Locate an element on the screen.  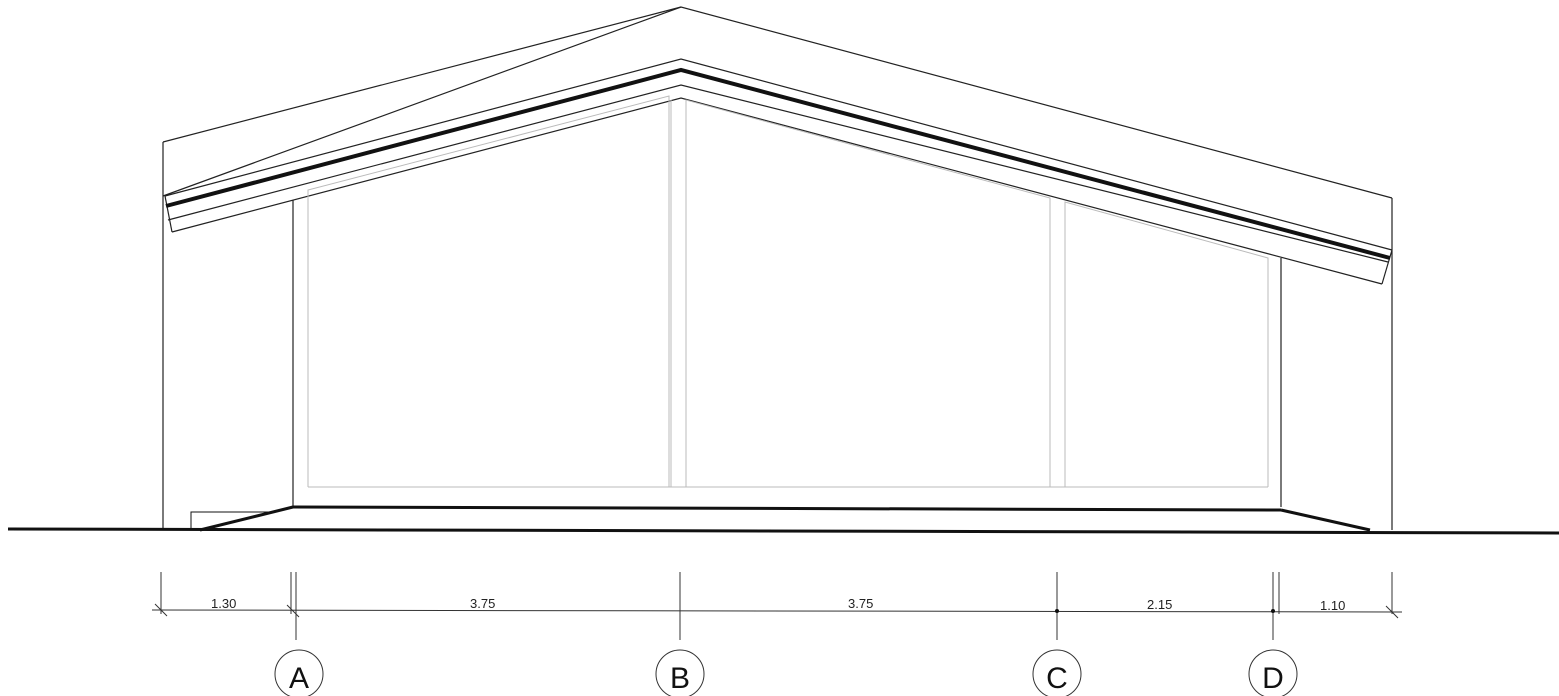
fascia-left-cap is located at coordinates (168, 214).